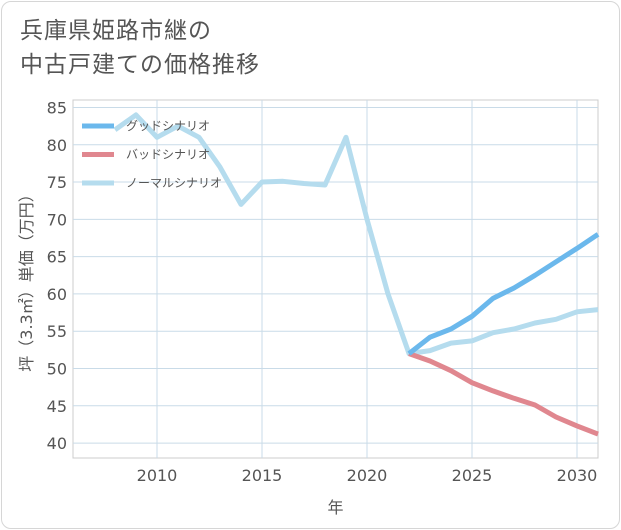 This screenshot has width=621, height=530. What do you see at coordinates (57, 406) in the screenshot?
I see `y-tick-label: 45` at bounding box center [57, 406].